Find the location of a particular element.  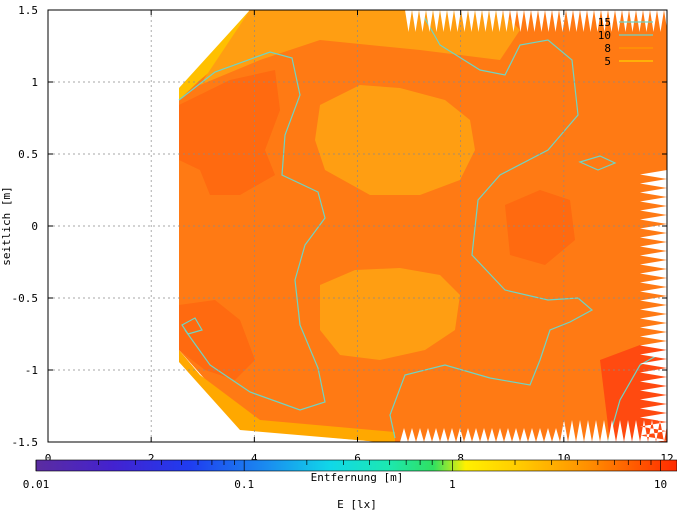

heatmap-region-edge-lower is located at coordinates (287, 396).